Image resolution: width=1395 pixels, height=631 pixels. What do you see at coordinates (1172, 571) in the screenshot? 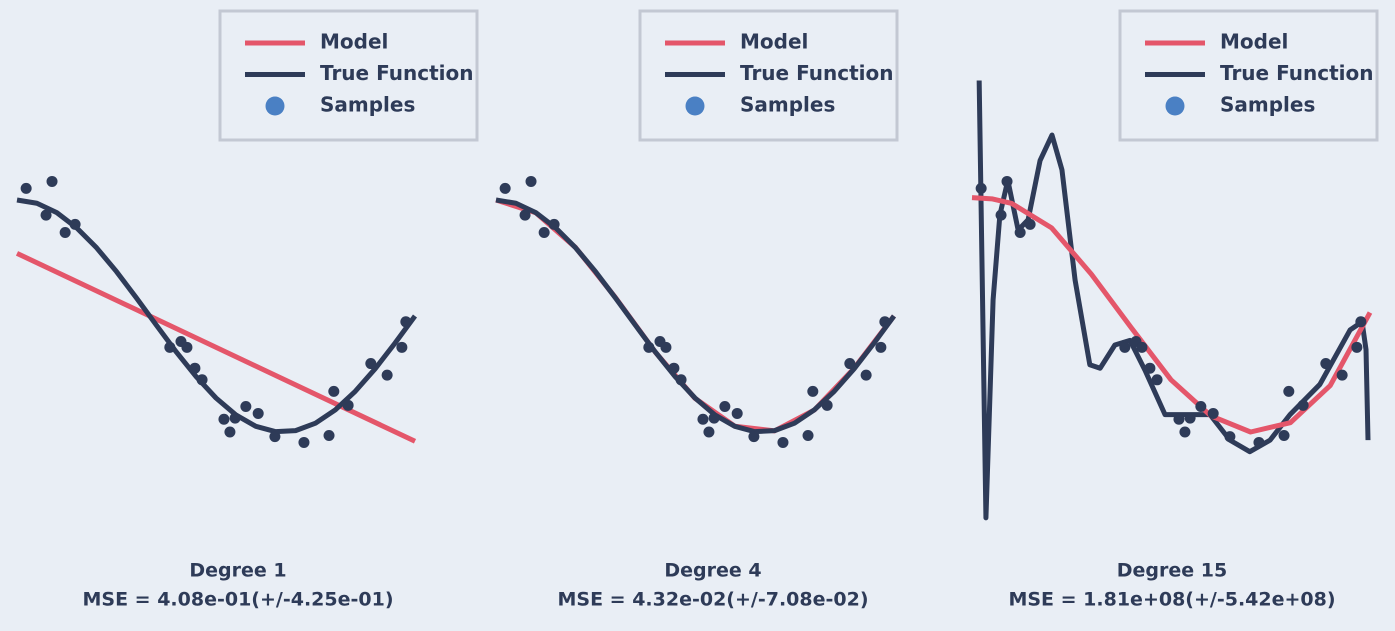
I see `subplot-title: Degree 15` at bounding box center [1172, 571].